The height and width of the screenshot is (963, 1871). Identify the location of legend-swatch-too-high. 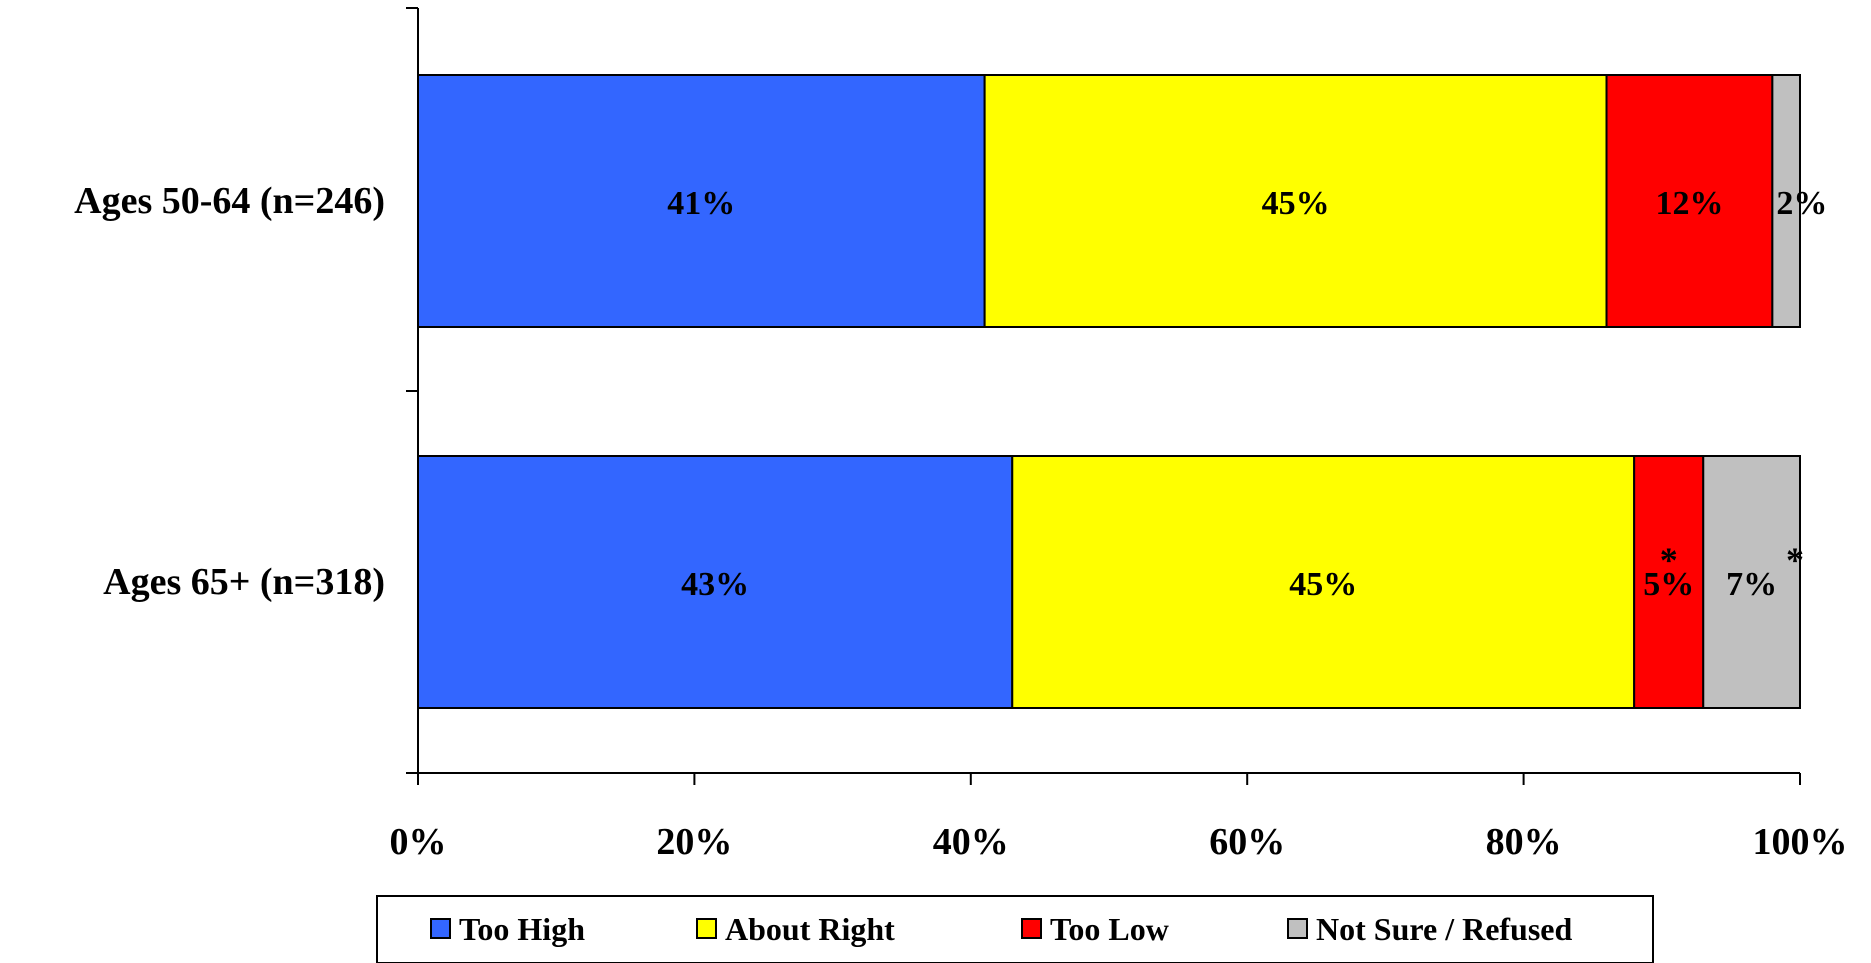
(440, 928).